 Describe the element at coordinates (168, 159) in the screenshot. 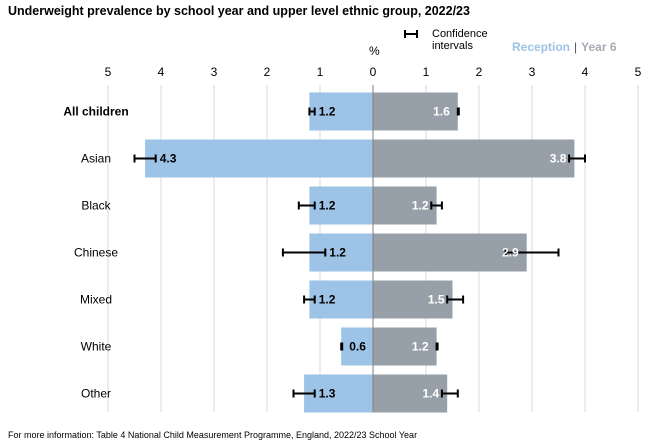

I see `reception-value-label: 4.3` at that location.